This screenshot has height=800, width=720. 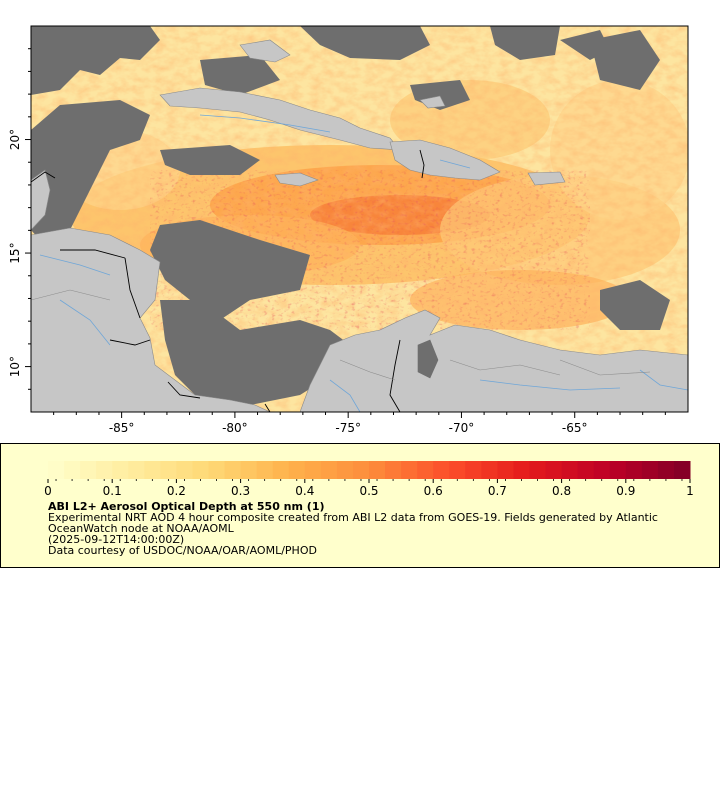 What do you see at coordinates (445, 160) in the screenshot?
I see `hispaniola` at bounding box center [445, 160].